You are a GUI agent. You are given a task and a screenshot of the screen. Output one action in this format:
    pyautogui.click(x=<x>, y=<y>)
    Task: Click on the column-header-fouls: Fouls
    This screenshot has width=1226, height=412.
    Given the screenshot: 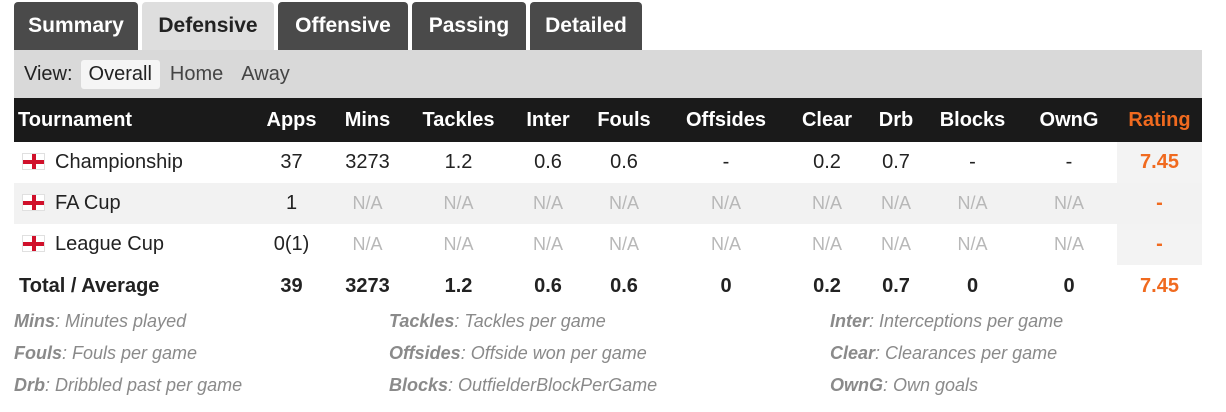 What is the action you would take?
    pyautogui.click(x=624, y=120)
    